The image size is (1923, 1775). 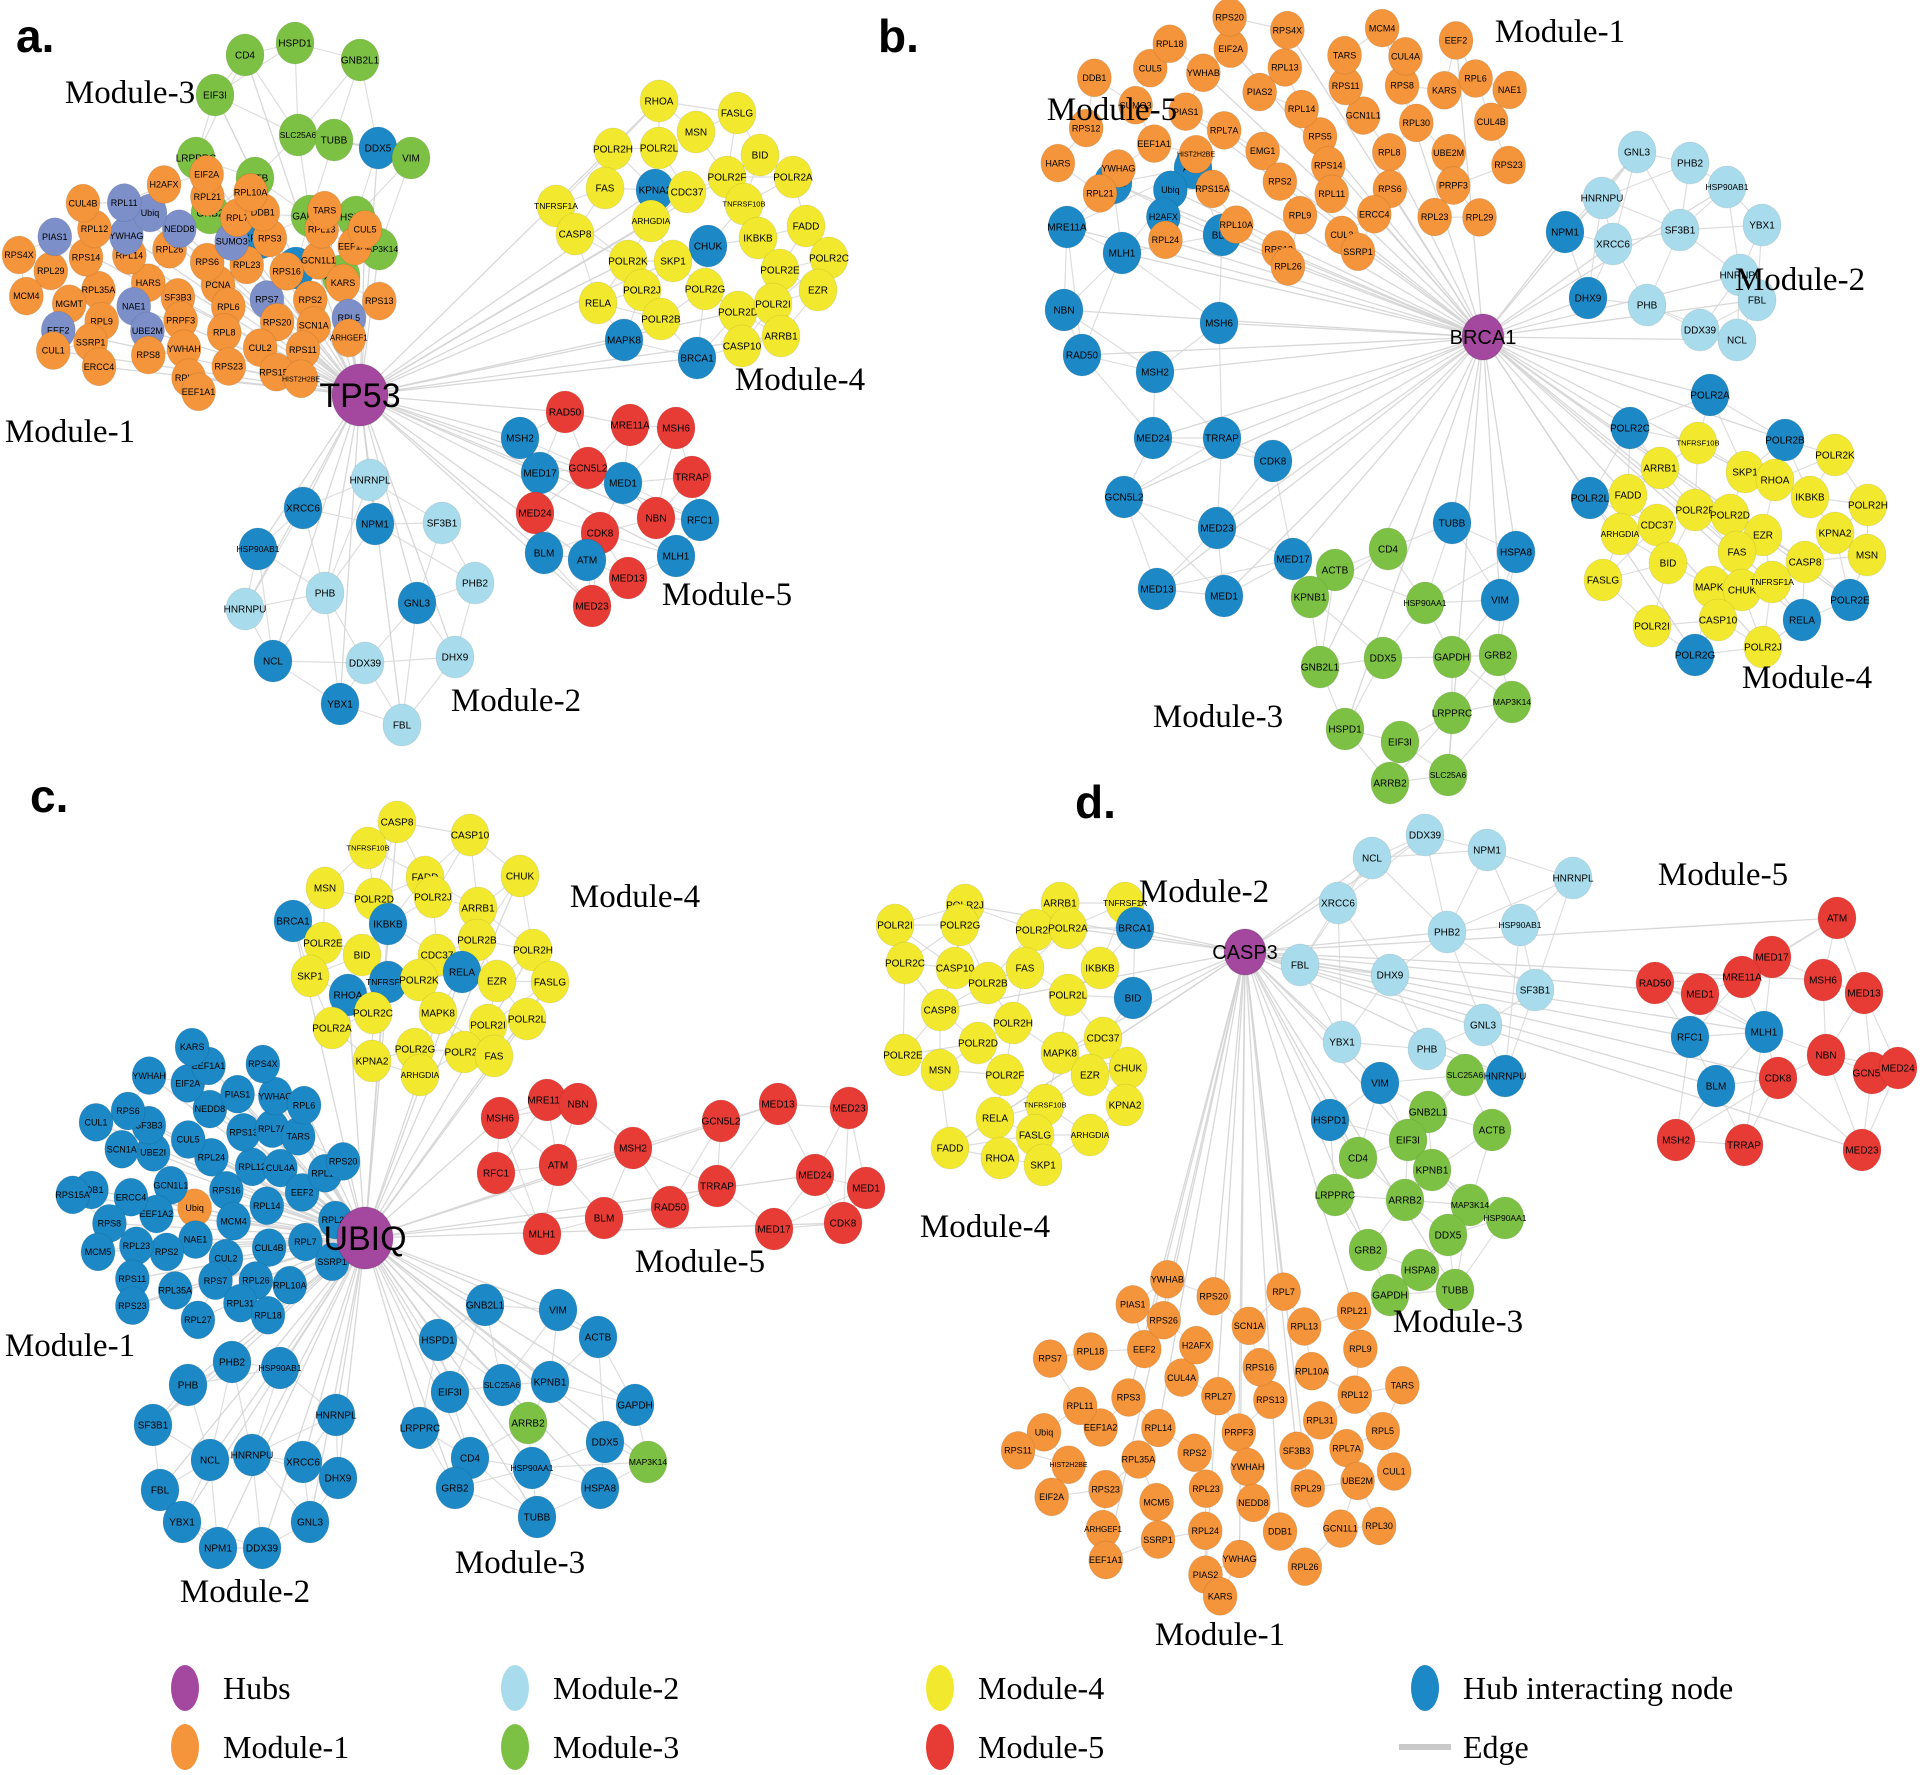 What do you see at coordinates (1710, 396) in the screenshot?
I see `gene-node-label: POLR2A` at bounding box center [1710, 396].